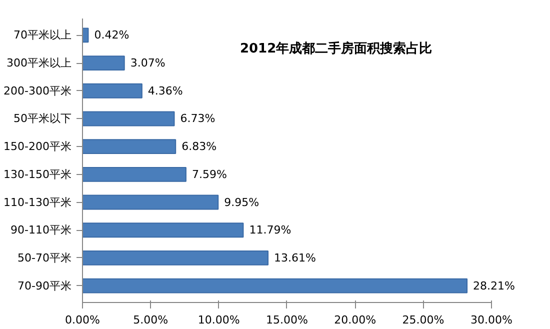  What do you see at coordinates (112, 35) in the screenshot?
I see `data-label: 0.42%` at bounding box center [112, 35].